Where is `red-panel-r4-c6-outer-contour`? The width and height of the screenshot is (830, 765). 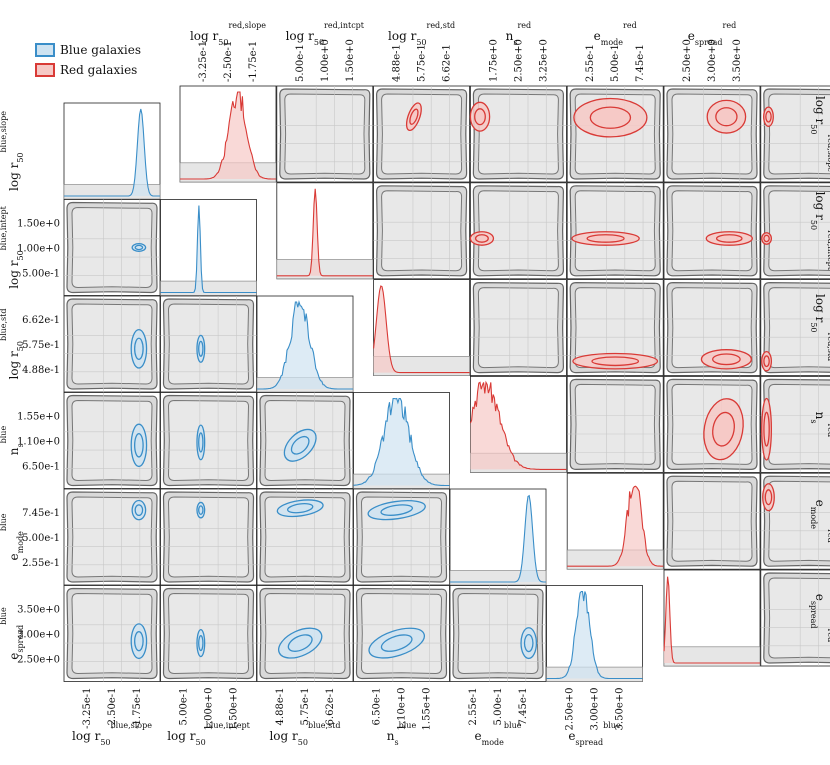 red-panel-r4-c6-outer-contour is located at coordinates (796, 521).